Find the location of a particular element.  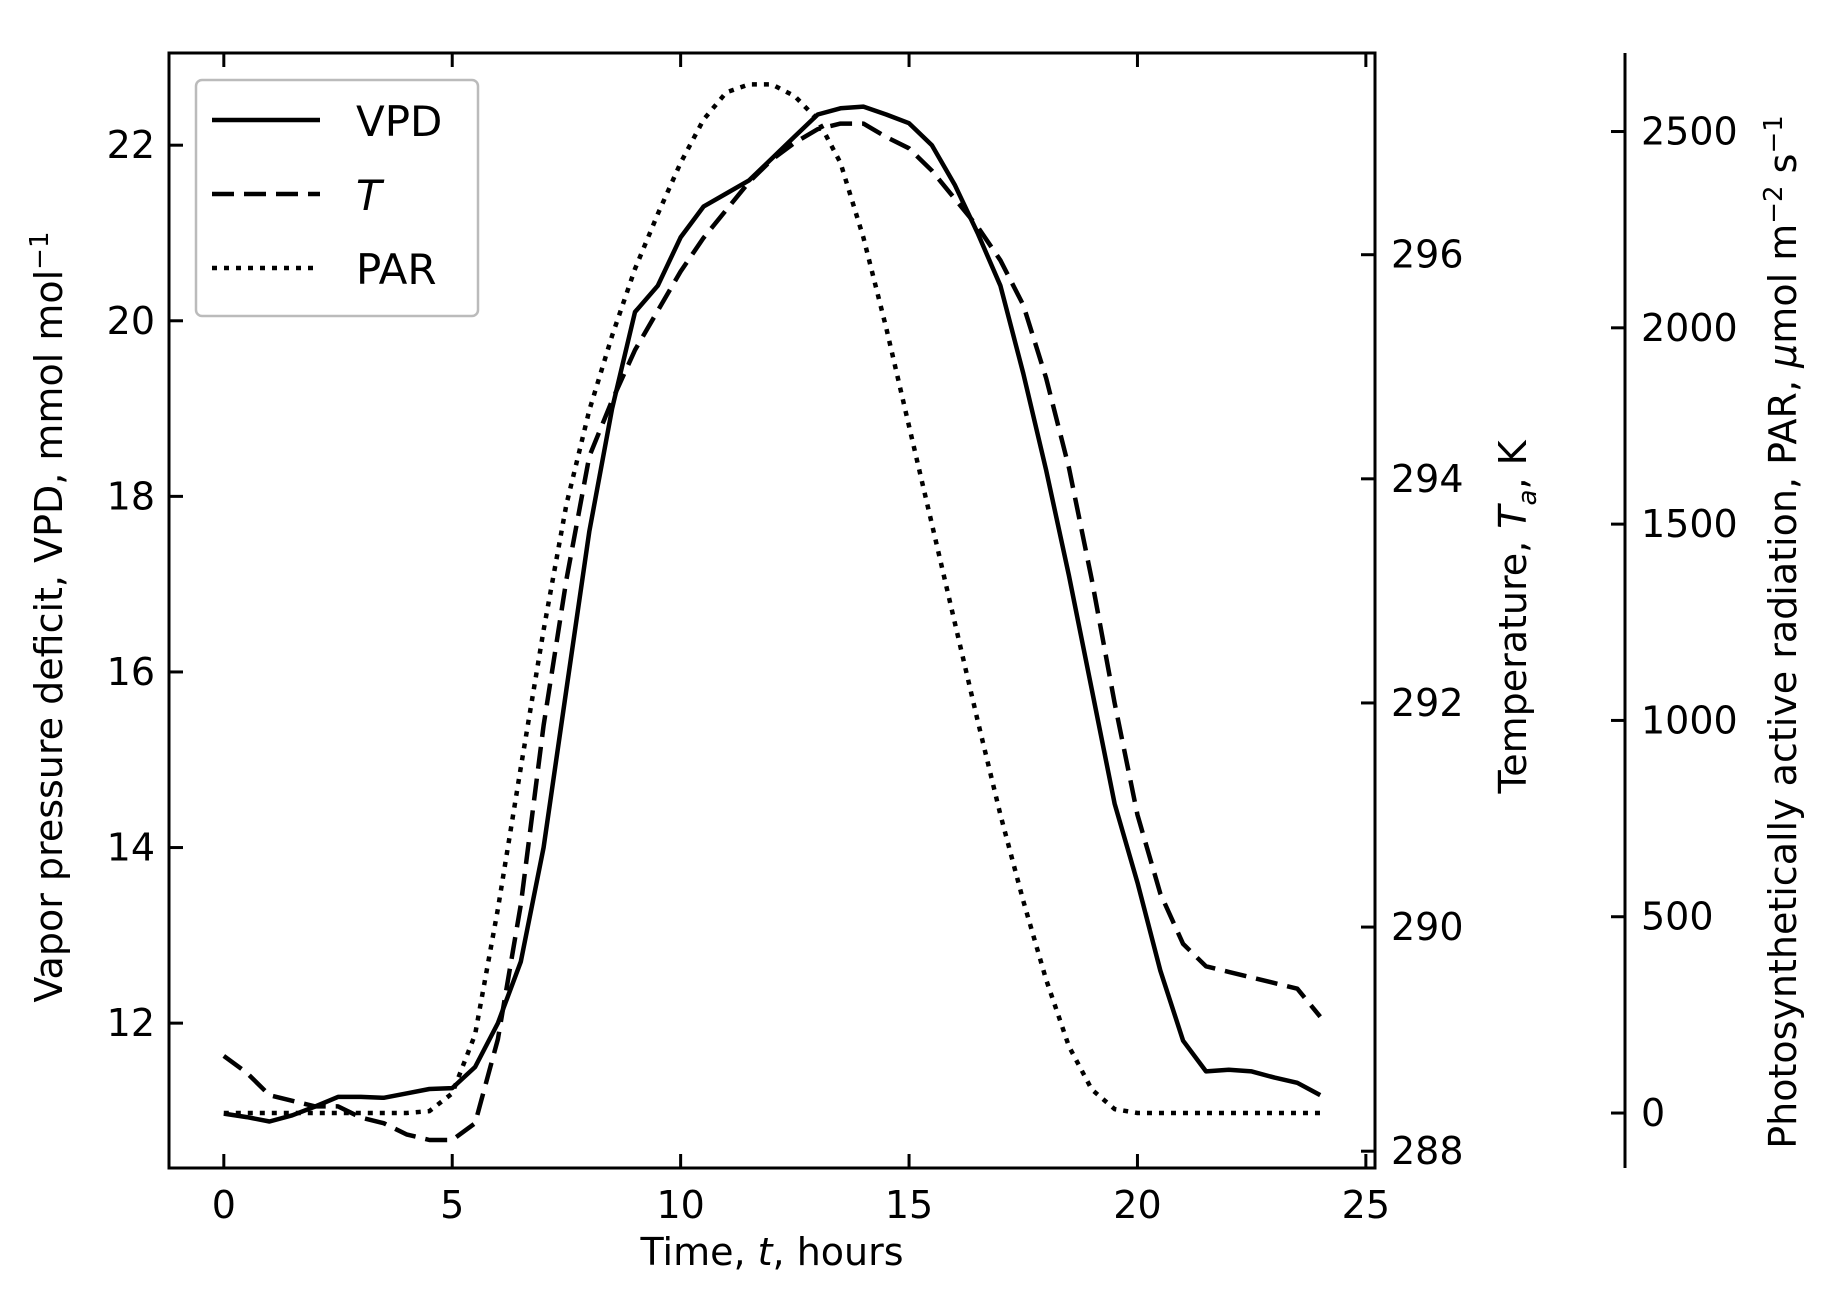

y-left-tick-label-3: 18 is located at coordinates (131, 496).